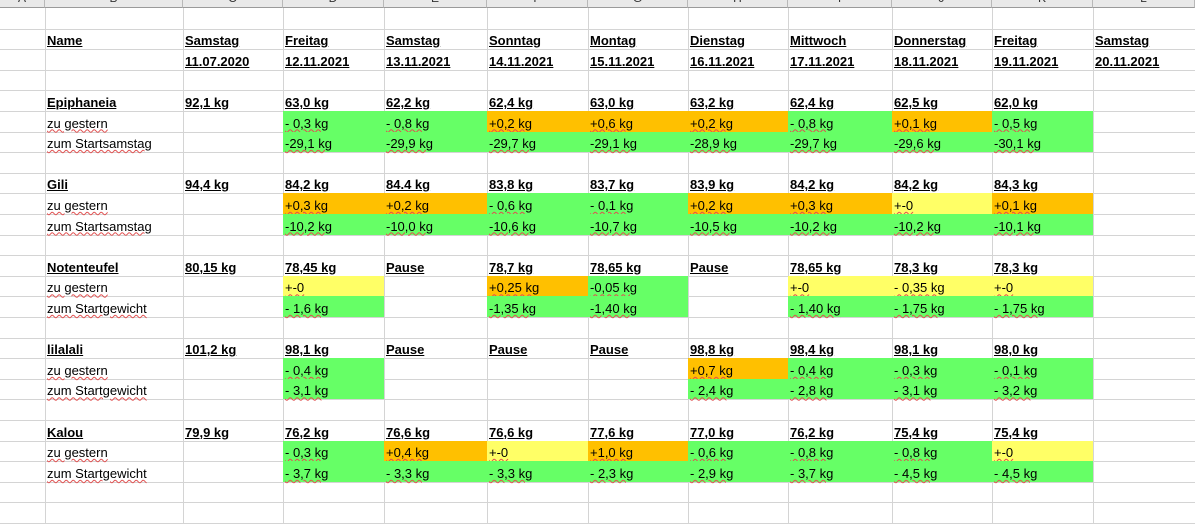 The height and width of the screenshot is (526, 1195). What do you see at coordinates (233, 183) in the screenshot?
I see `cell: 94,4 kg` at bounding box center [233, 183].